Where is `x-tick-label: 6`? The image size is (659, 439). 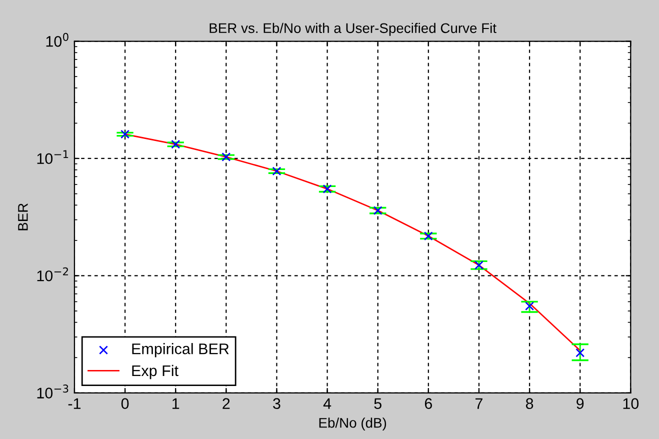 x-tick-label: 6 is located at coordinates (428, 403).